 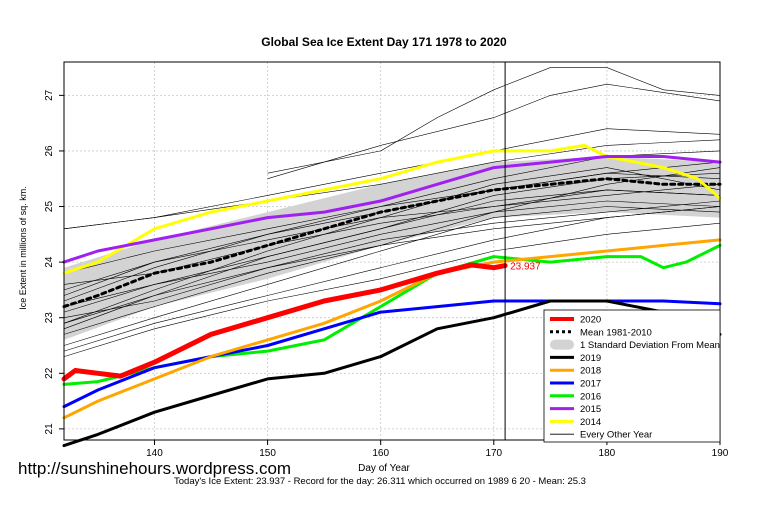 I want to click on y-tick-label: 23, so click(x=49, y=318).